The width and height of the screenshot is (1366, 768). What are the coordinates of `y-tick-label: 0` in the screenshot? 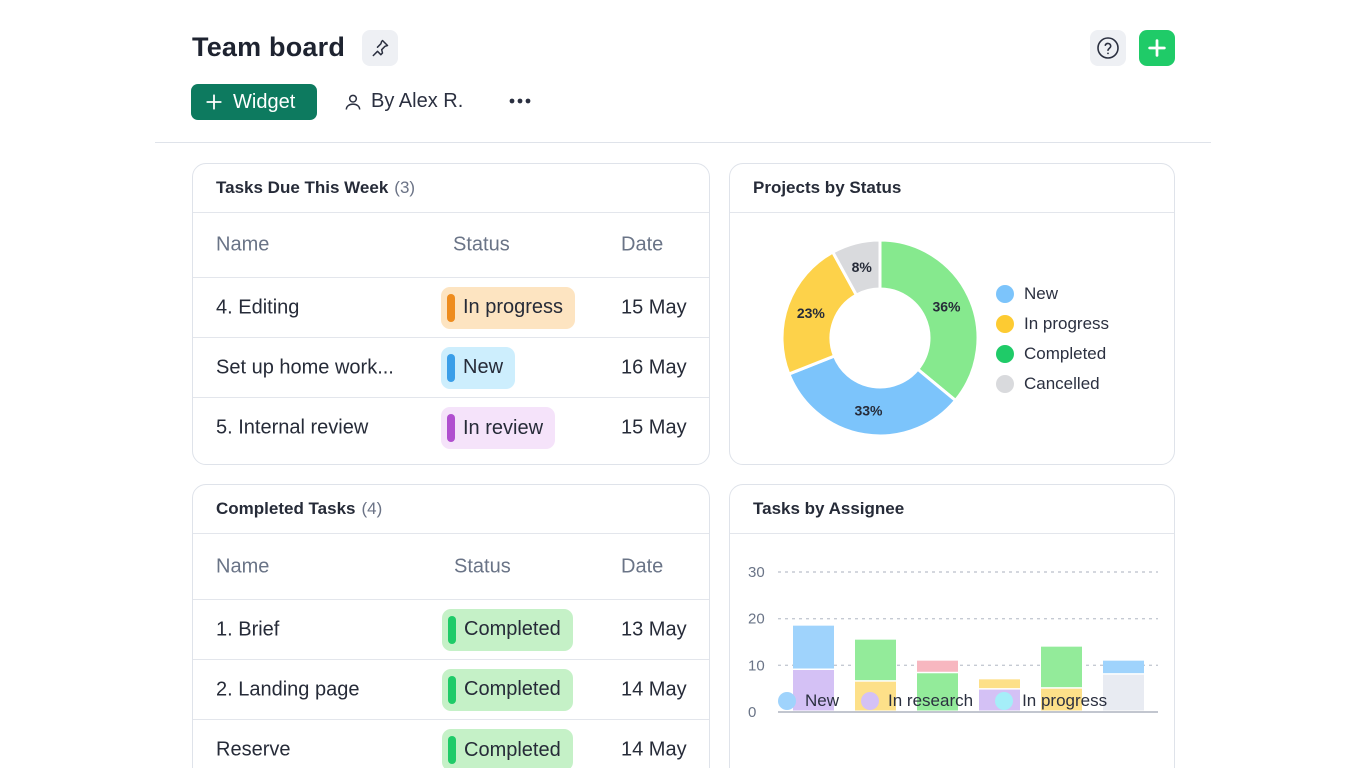 It's located at (752, 712).